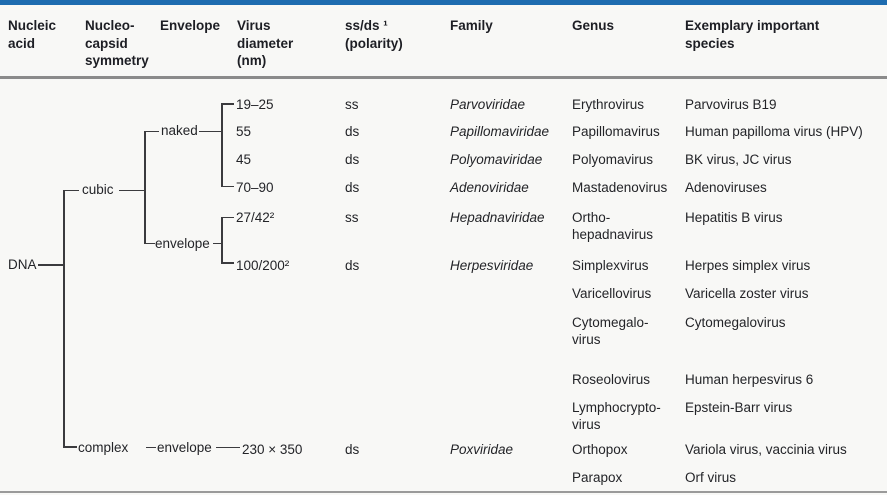 The height and width of the screenshot is (495, 887). What do you see at coordinates (255, 187) in the screenshot?
I see `diameter-value: 70–90` at bounding box center [255, 187].